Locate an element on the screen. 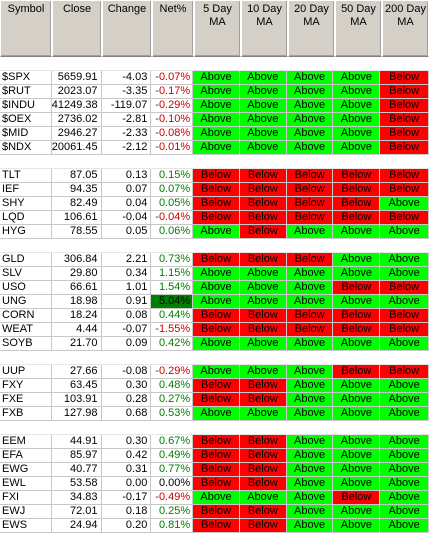 The width and height of the screenshot is (429, 533). close-cell: 82.49 is located at coordinates (76, 204).